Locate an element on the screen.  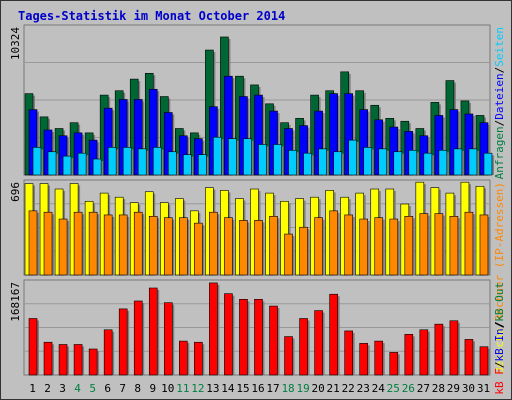
bar-rechner-ip-adressen--day-1 is located at coordinates (33, 243).